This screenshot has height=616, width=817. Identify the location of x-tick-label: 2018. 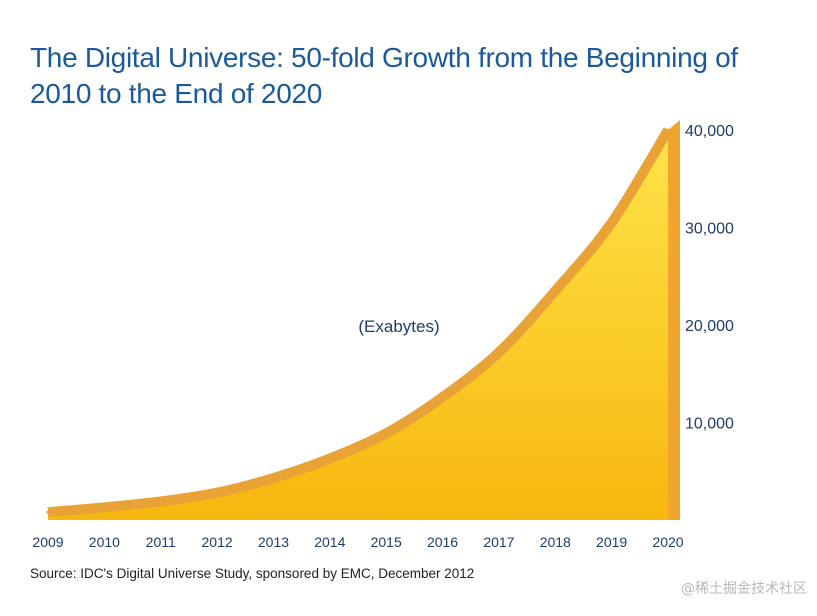
(555, 542).